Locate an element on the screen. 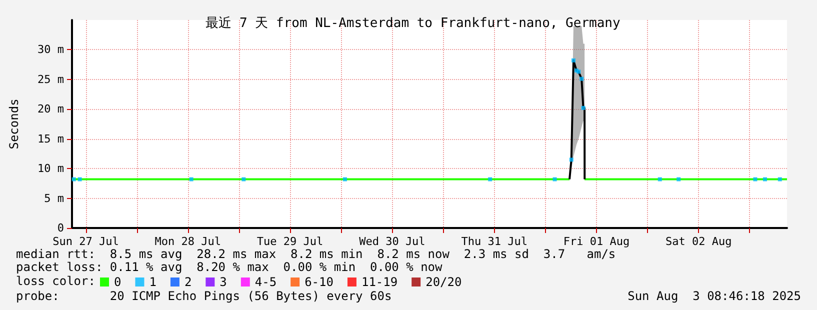 This screenshot has width=817, height=310. legend-label: 0 is located at coordinates (118, 282).